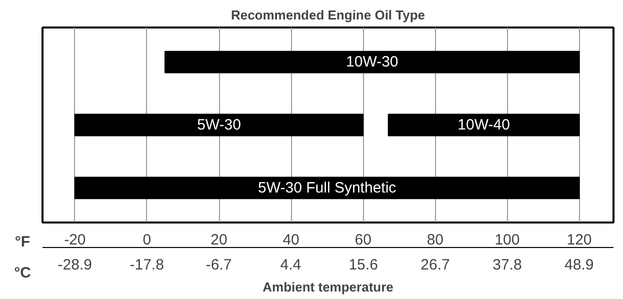 The width and height of the screenshot is (623, 299). I want to click on x2-tick-label: -28.9, so click(75, 265).